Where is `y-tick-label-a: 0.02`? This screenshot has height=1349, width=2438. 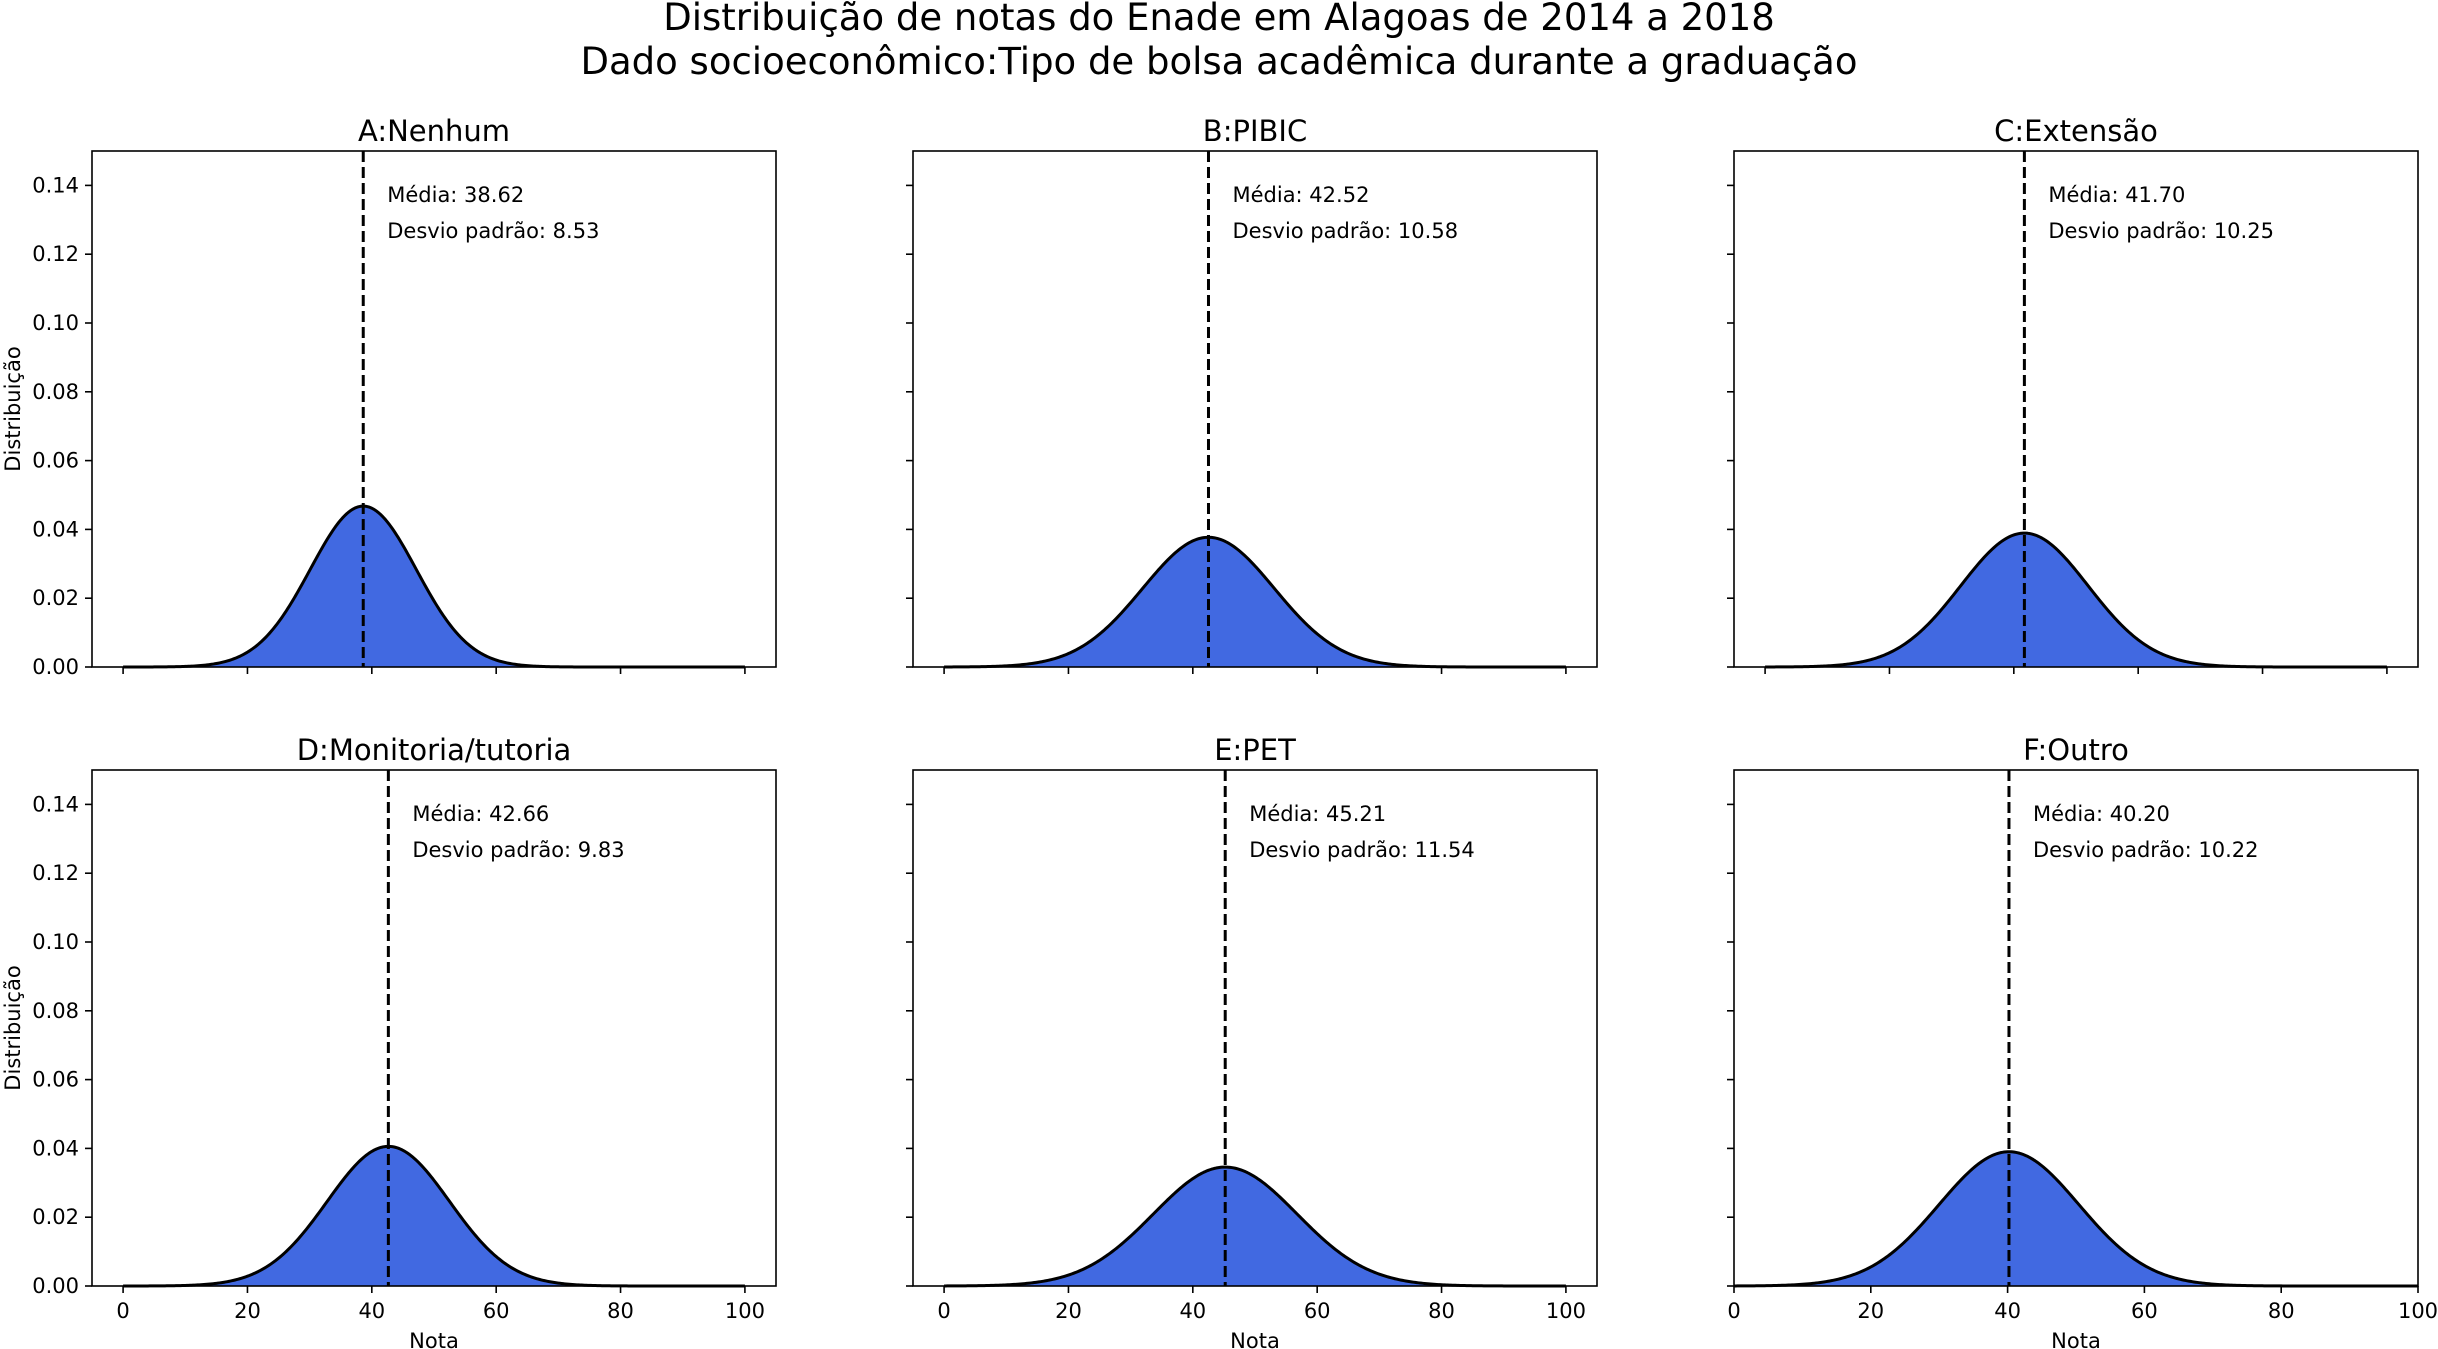
y-tick-label-a: 0.02 is located at coordinates (55, 598).